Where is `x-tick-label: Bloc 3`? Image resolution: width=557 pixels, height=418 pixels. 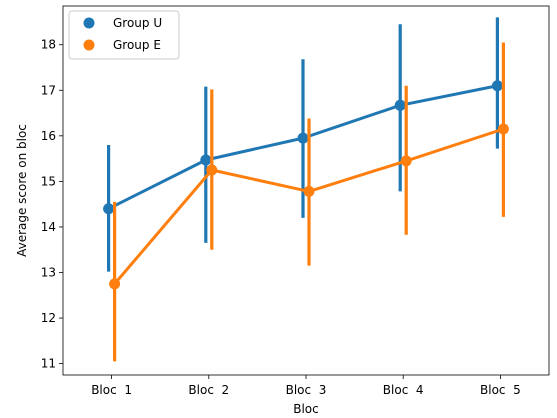 x-tick-label: Bloc 3 is located at coordinates (306, 390).